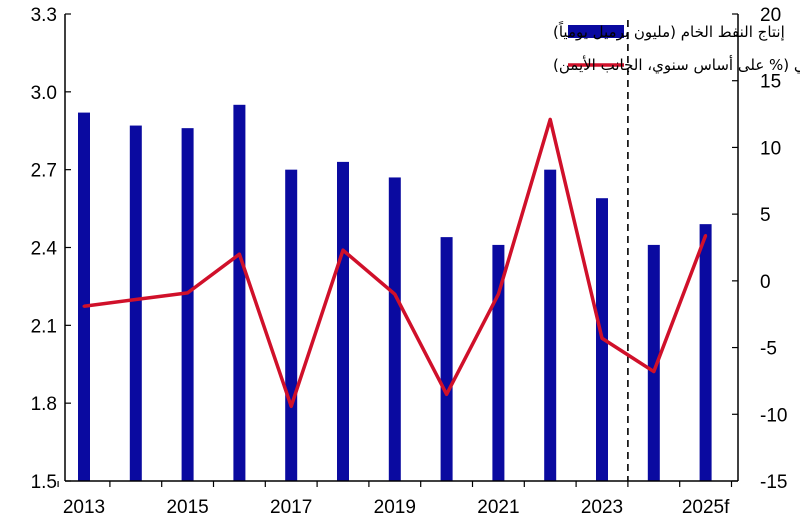 The image size is (800, 527). What do you see at coordinates (343, 250) in the screenshot?
I see `growth-point-2018` at bounding box center [343, 250].